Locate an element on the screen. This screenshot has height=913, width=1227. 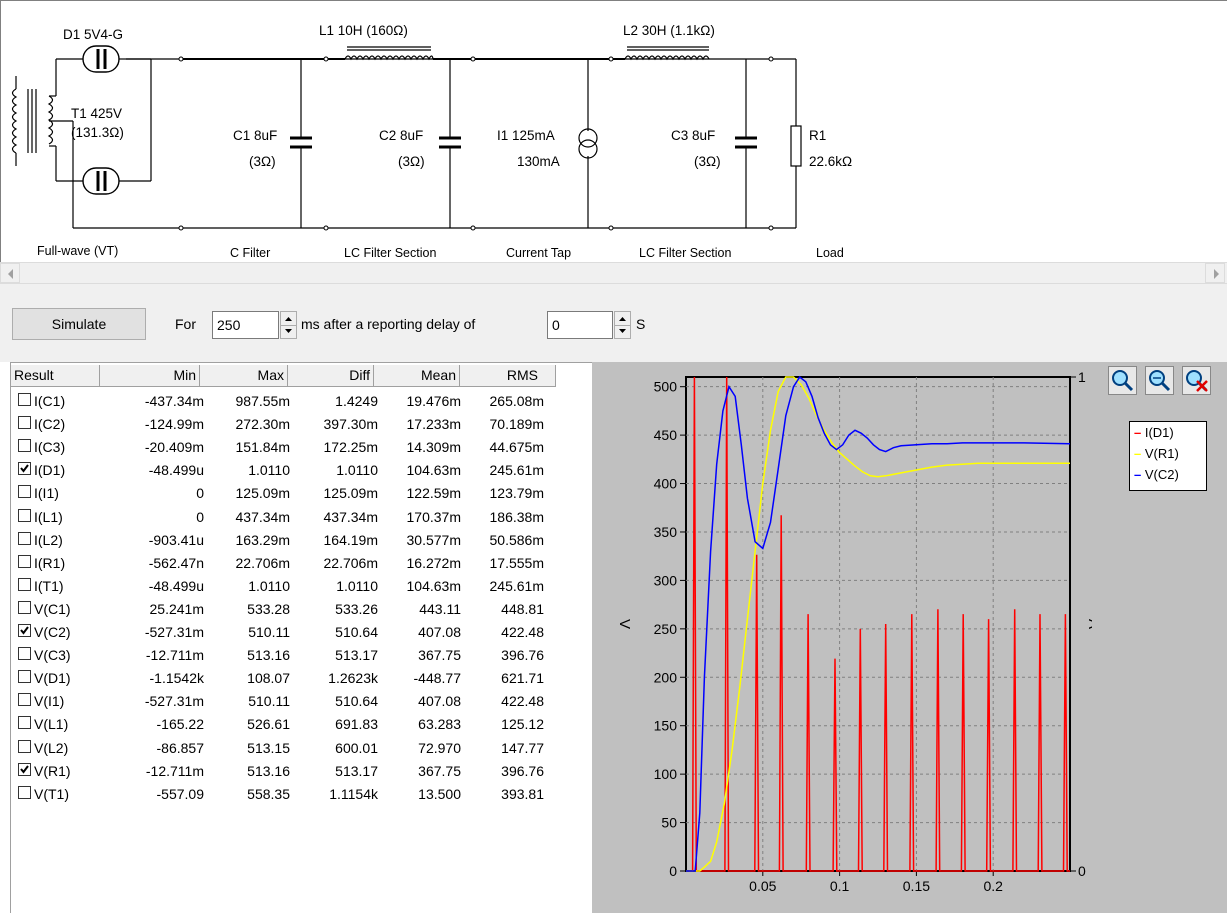
result-mean: 16.272m is located at coordinates (433, 562).